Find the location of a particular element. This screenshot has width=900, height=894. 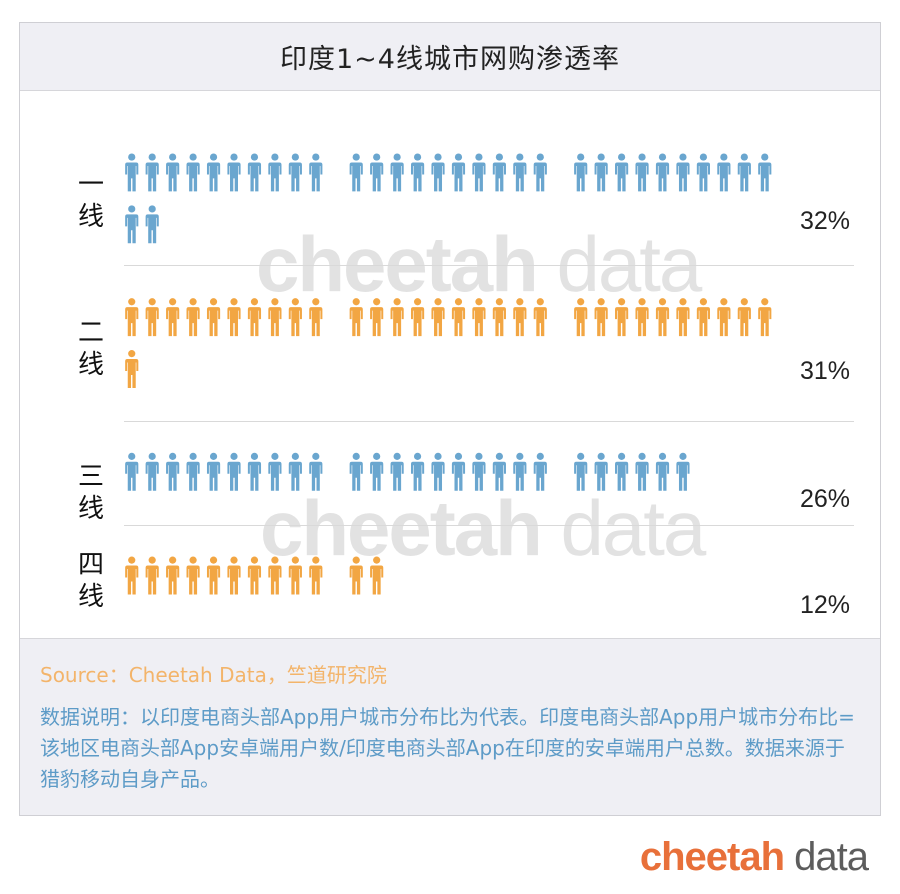

card-header: 印度1~4线城市网购渗透率 is located at coordinates (450, 57).